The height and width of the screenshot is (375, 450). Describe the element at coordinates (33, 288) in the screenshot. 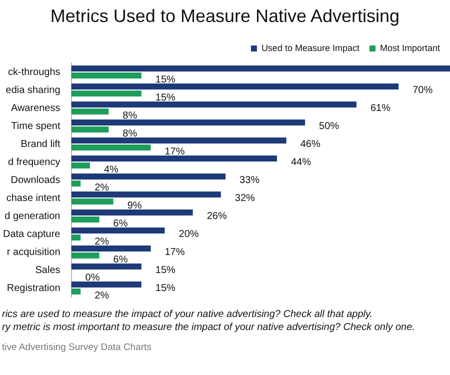

I see `y-tick-label: Registration` at that location.